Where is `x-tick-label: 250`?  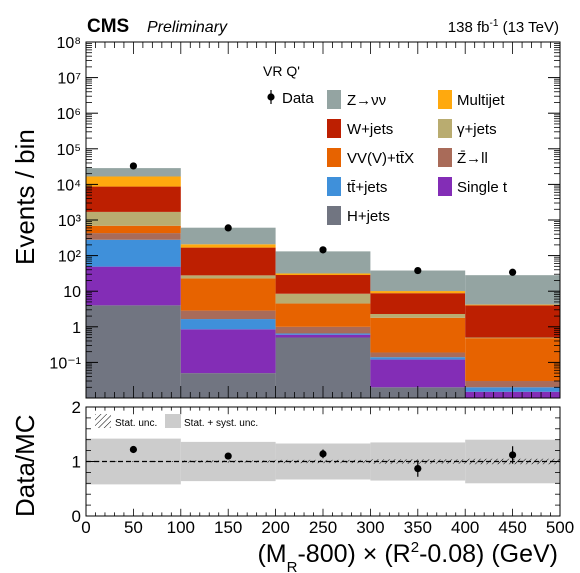 x-tick-label: 250 is located at coordinates (323, 527).